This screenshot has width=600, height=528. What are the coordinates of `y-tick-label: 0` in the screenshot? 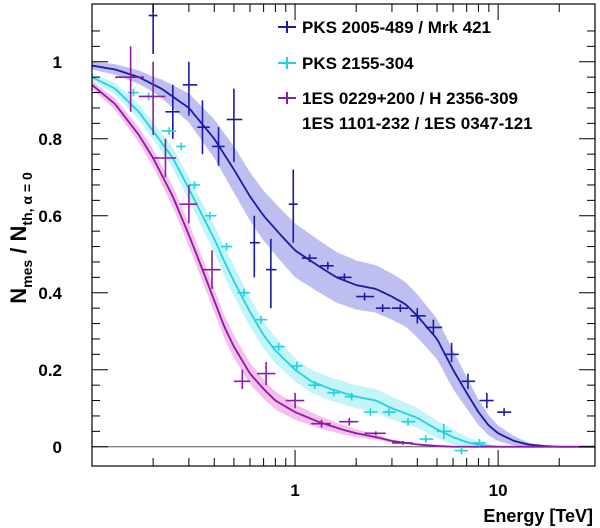 It's located at (57, 447).